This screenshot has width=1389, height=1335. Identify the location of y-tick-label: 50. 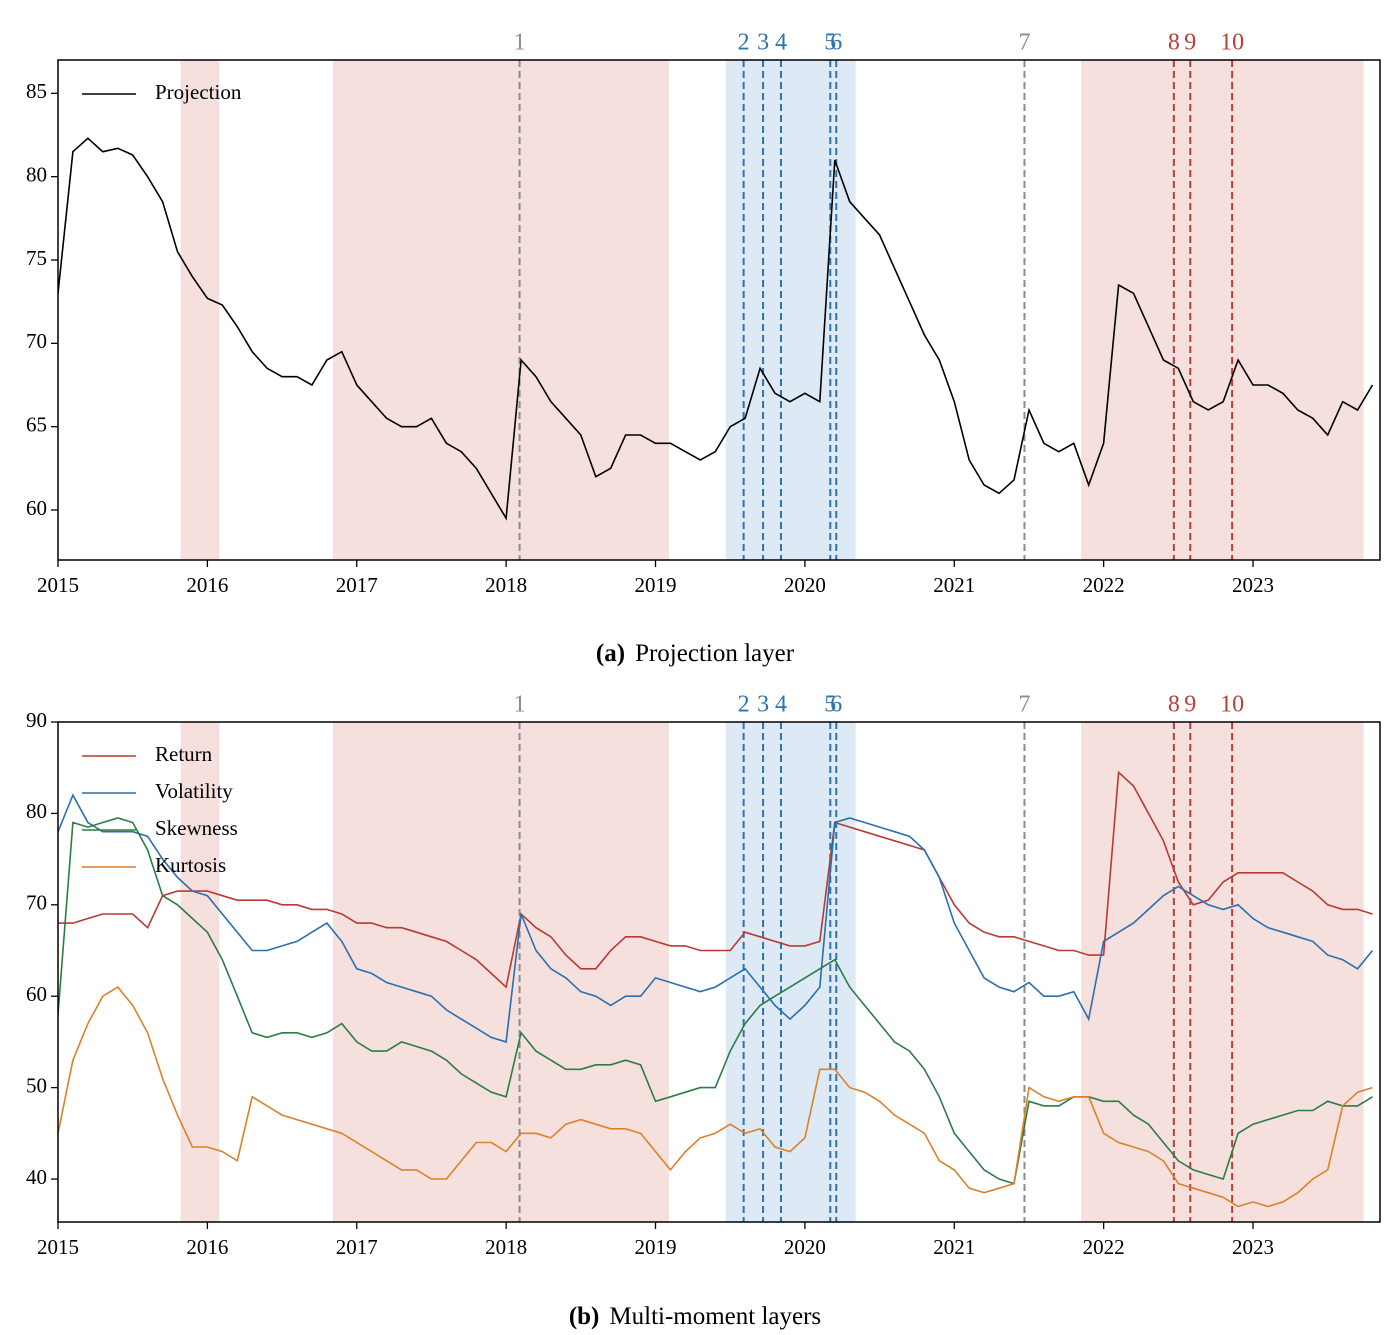
(36, 1085).